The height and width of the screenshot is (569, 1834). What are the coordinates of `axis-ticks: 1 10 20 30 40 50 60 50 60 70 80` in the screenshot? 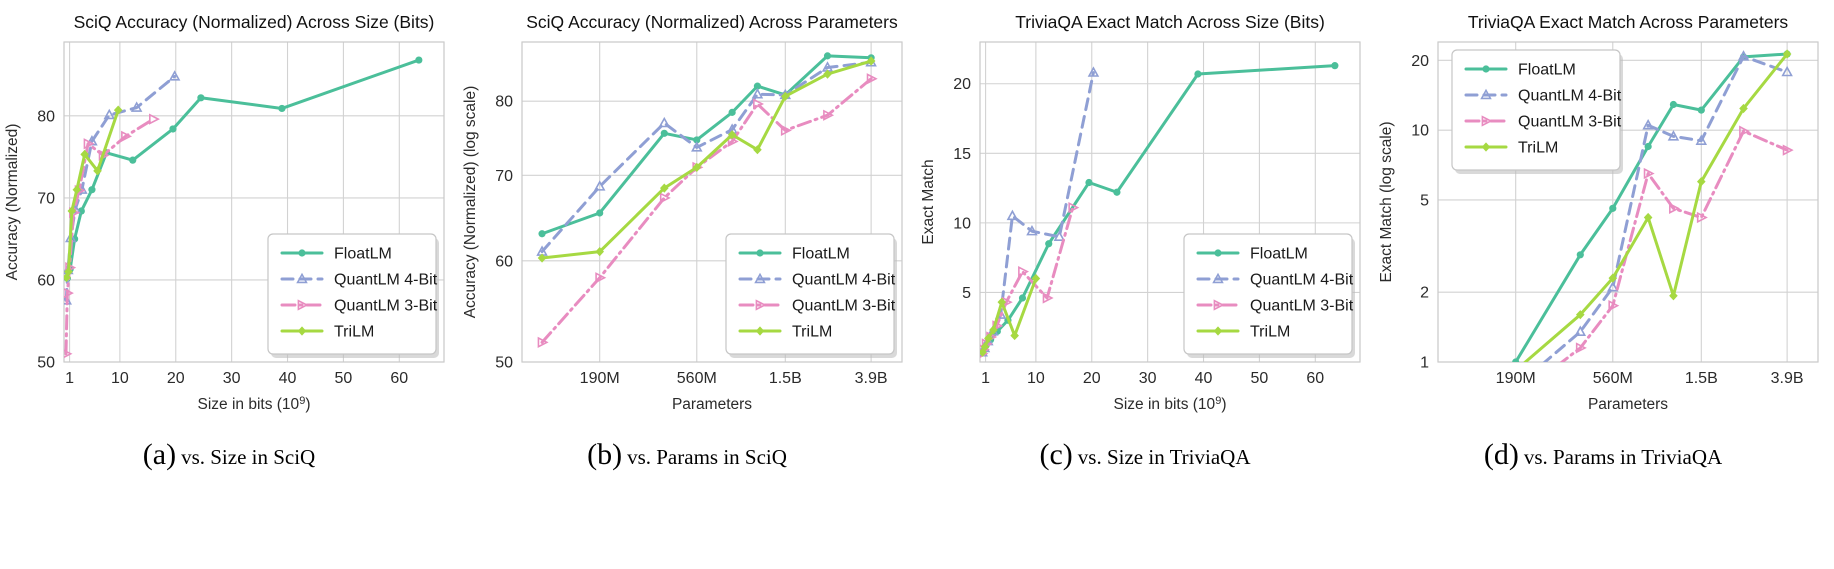 It's located at (222, 247).